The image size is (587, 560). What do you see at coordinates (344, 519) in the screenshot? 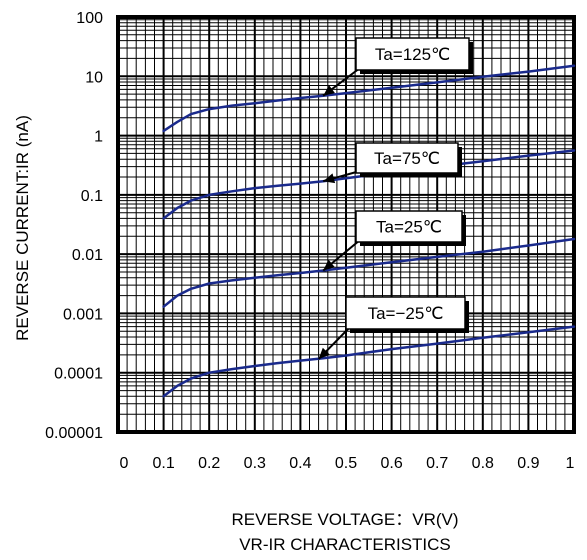
I see `x-axis-label: REVERSE VOLTAGE：VR(V)` at bounding box center [344, 519].